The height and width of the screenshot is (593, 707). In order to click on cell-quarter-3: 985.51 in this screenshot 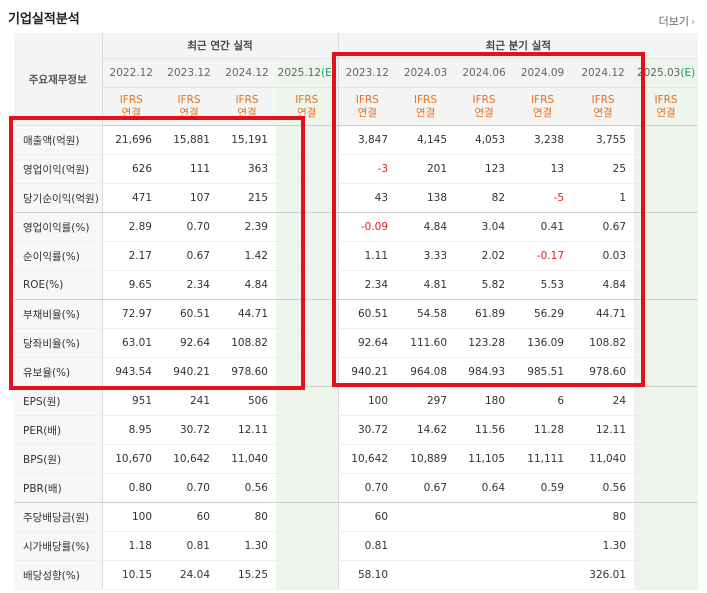, I will do `click(543, 372)`.